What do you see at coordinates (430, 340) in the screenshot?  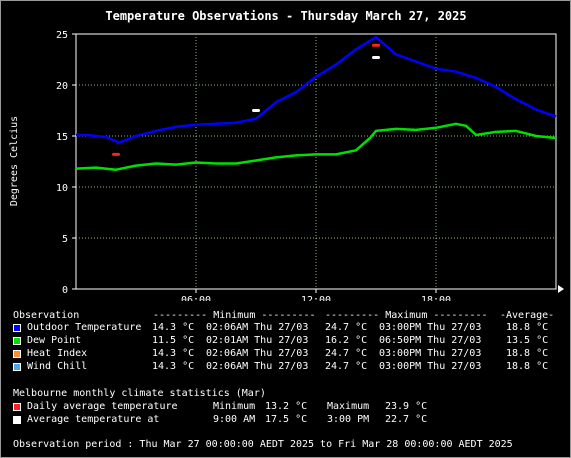 I see `legend-max-time: 06:50PM Thu 27/03` at bounding box center [430, 340].